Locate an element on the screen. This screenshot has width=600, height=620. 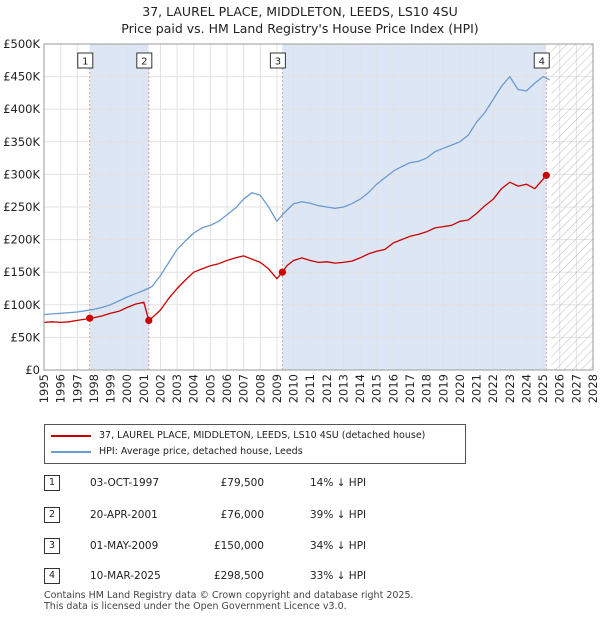
x-tick-label: 2005 is located at coordinates (210, 388).